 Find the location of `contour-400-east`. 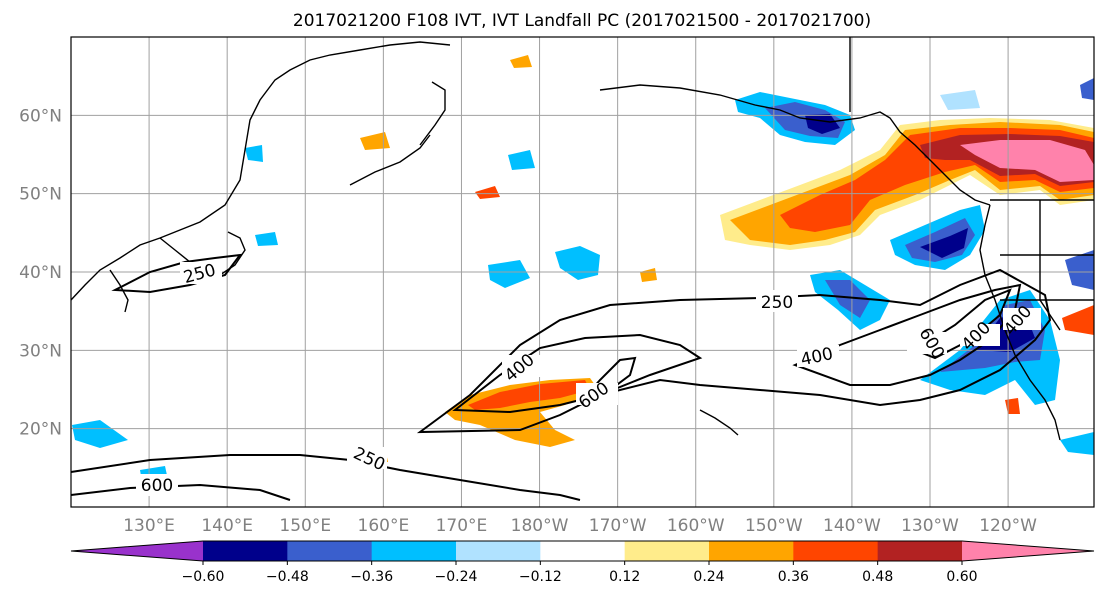

contour-400-east is located at coordinates (907, 334).